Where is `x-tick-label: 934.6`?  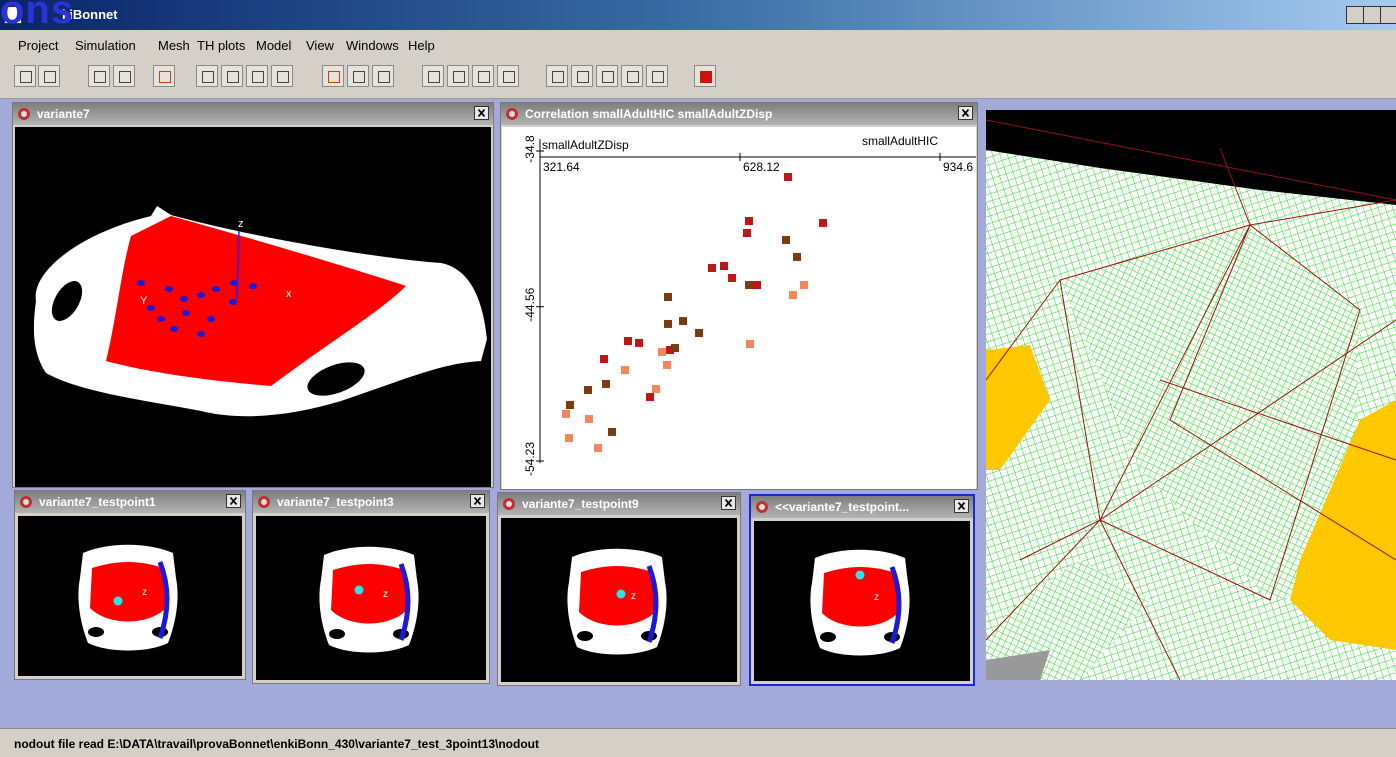 x-tick-label: 934.6 is located at coordinates (958, 167).